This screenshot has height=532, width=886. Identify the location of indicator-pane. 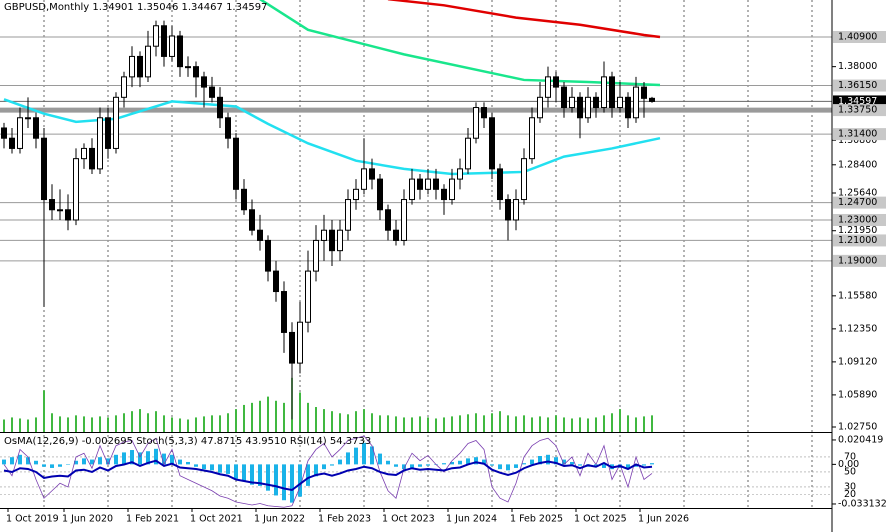
(416, 471).